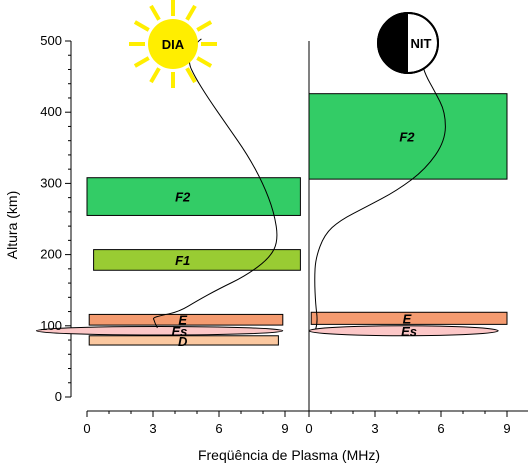 Image resolution: width=532 pixels, height=465 pixels. What do you see at coordinates (51, 111) in the screenshot?
I see `y-tick-label: 400` at bounding box center [51, 111].